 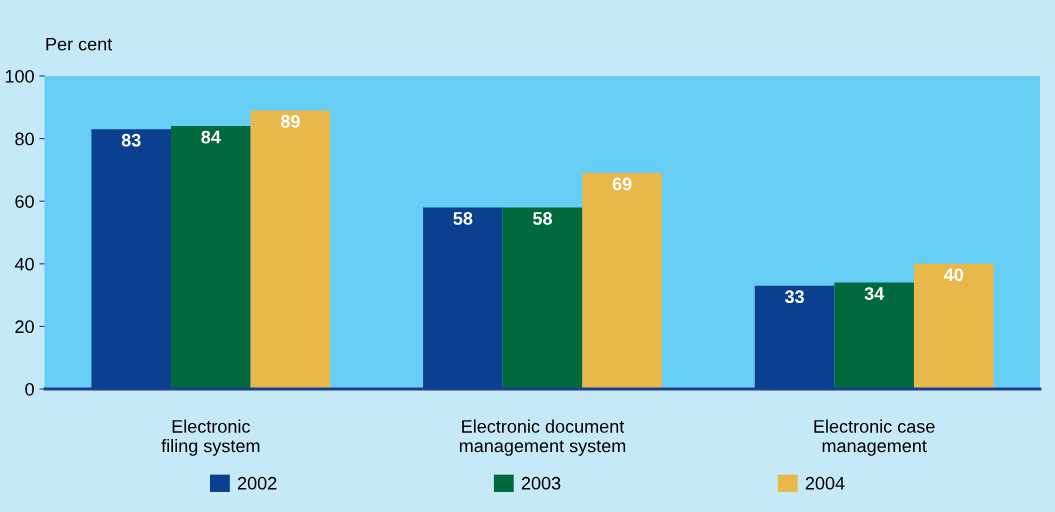 What do you see at coordinates (211, 137) in the screenshot?
I see `data-label: 84` at bounding box center [211, 137].